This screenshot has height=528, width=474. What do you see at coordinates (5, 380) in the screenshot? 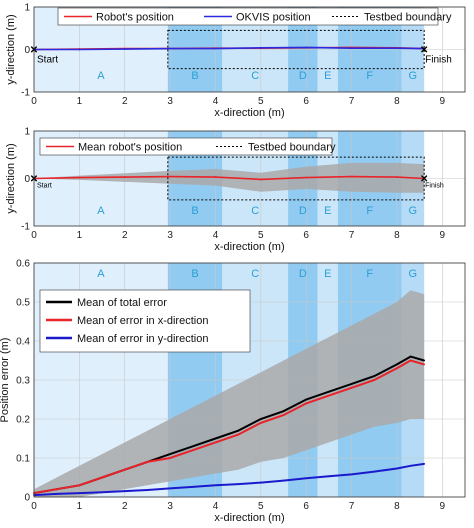
I see `y-axis-label: Position error (m)` at bounding box center [5, 380].